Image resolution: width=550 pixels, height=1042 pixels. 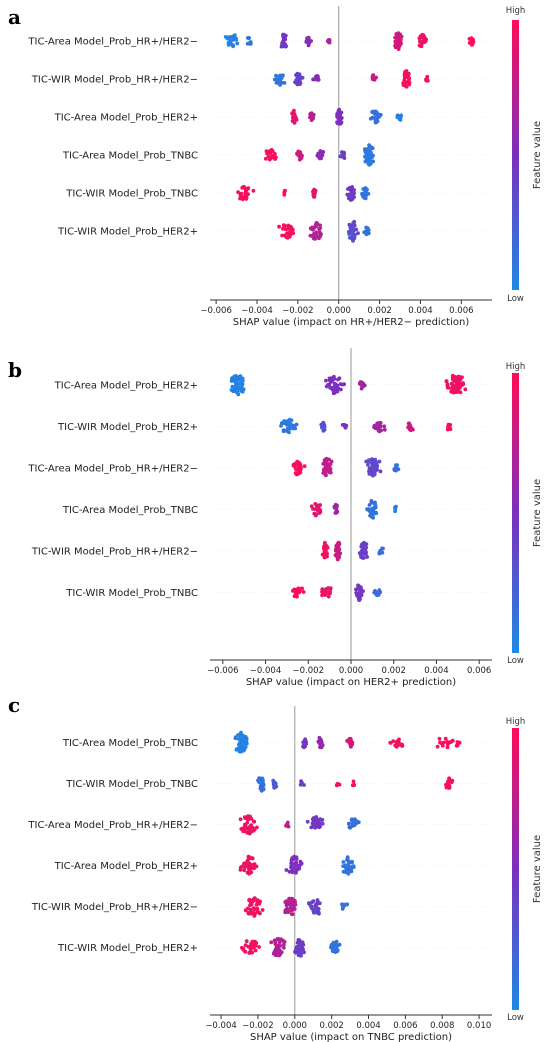 What do you see at coordinates (351, 671) in the screenshot?
I see `x-tick-label: 0.000` at bounding box center [351, 671].